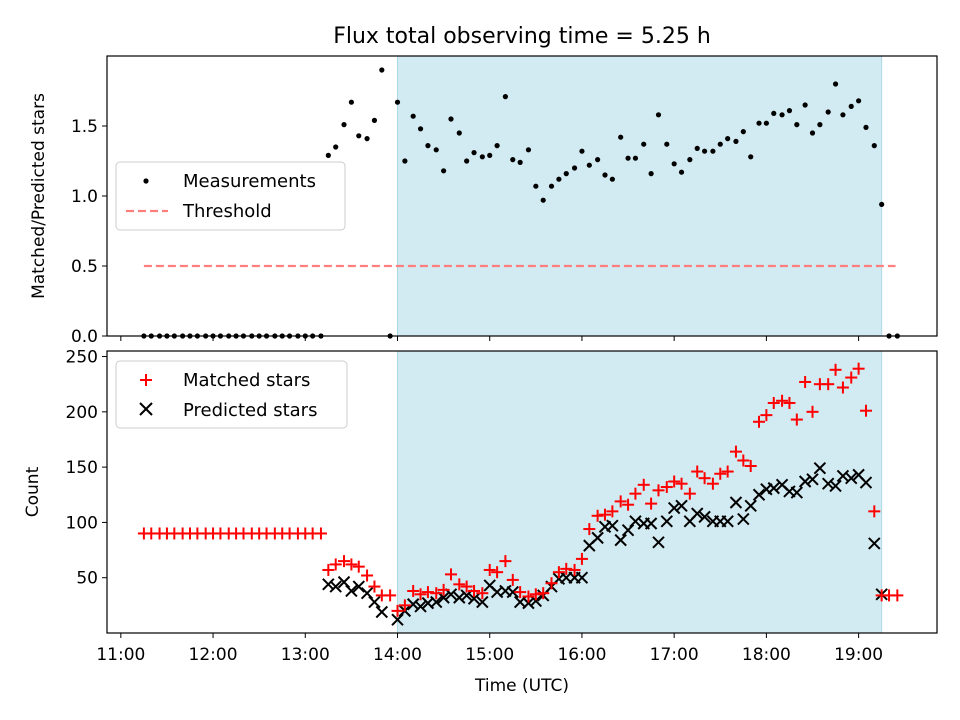 The width and height of the screenshot is (960, 720). What do you see at coordinates (82, 358) in the screenshot?
I see `y-tick-label: 250` at bounding box center [82, 358].